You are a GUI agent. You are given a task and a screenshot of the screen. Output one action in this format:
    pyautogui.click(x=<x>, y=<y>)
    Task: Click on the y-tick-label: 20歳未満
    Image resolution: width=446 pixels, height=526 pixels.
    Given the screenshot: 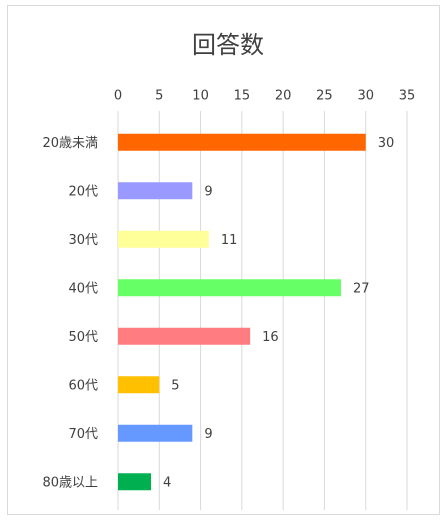 What is the action you would take?
    pyautogui.click(x=70, y=143)
    